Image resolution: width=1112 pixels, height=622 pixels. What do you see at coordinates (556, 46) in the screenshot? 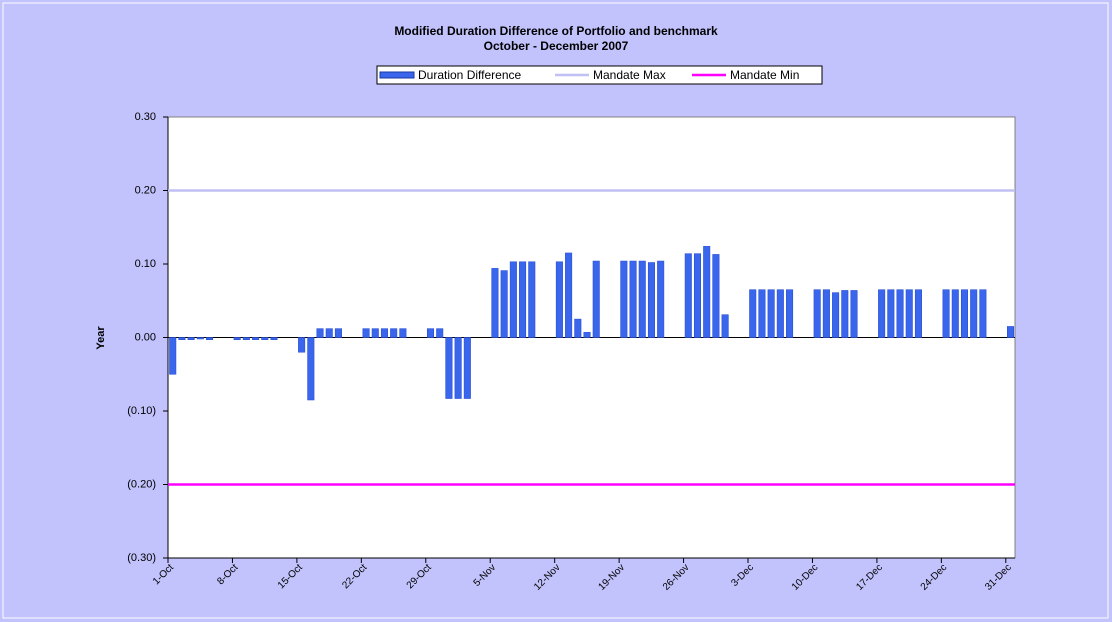
I see `chart-subtitle: October - December 2007` at bounding box center [556, 46].